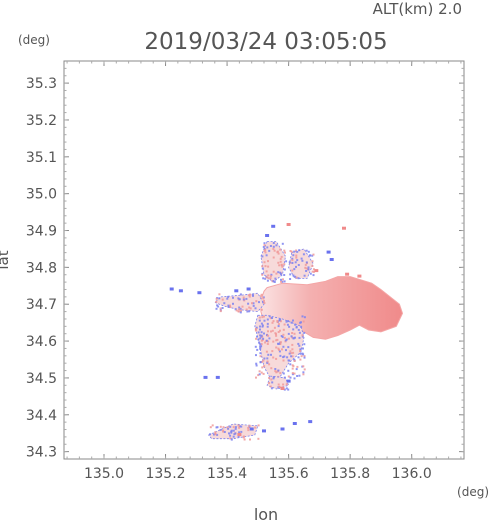 The height and width of the screenshot is (521, 491). What do you see at coordinates (266, 513) in the screenshot?
I see `x-axis-label: lon` at bounding box center [266, 513].